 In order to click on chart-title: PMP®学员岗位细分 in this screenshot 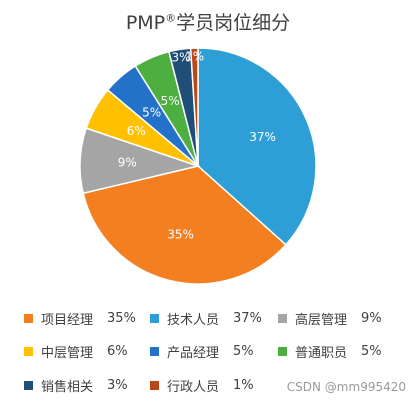, I will do `click(208, 21)`.